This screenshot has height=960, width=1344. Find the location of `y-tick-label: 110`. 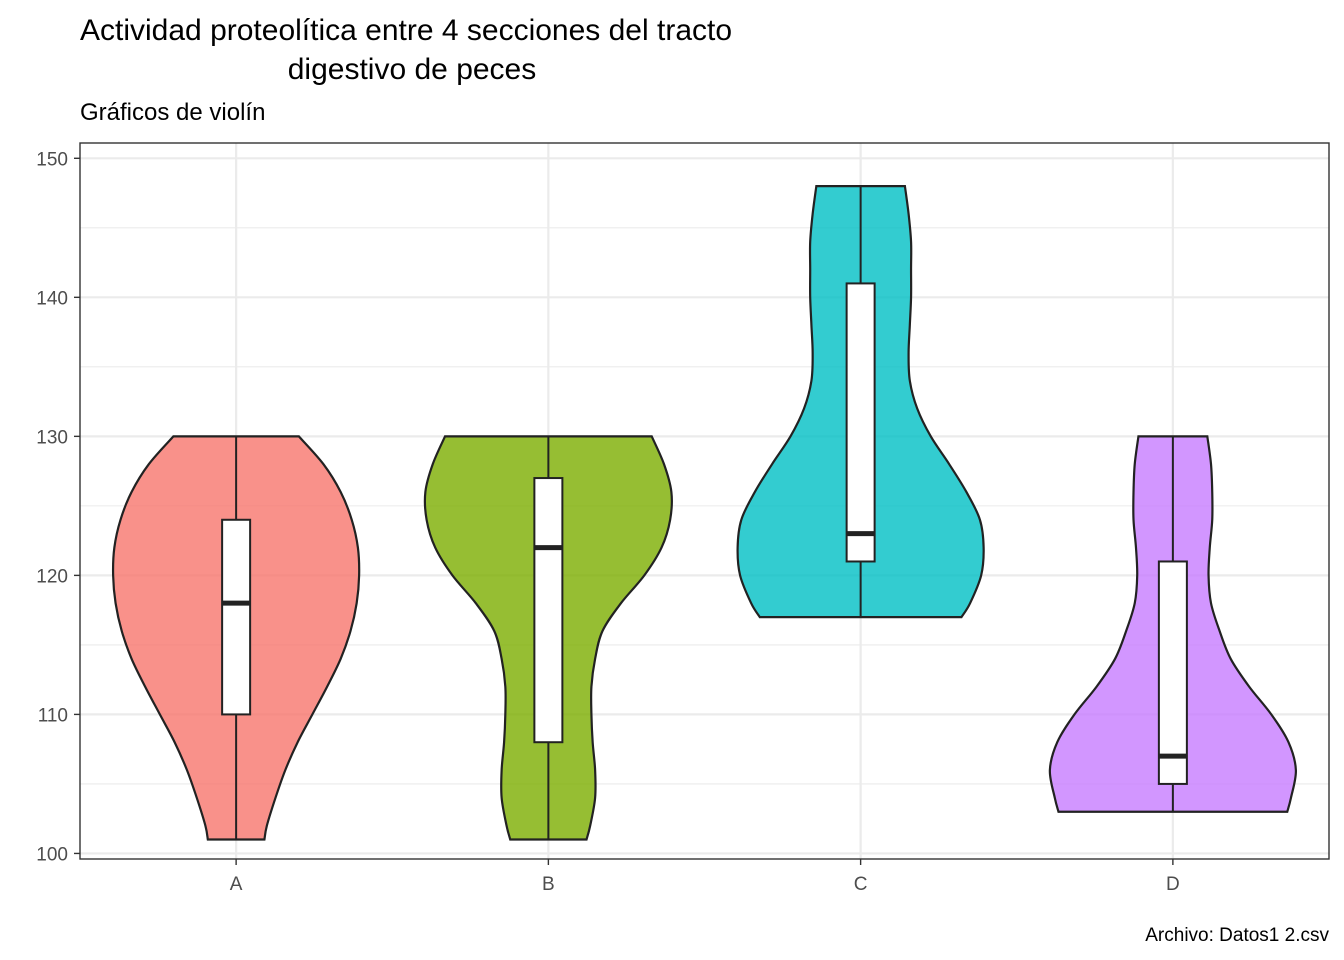

y-tick-label: 110 is located at coordinates (53, 715).